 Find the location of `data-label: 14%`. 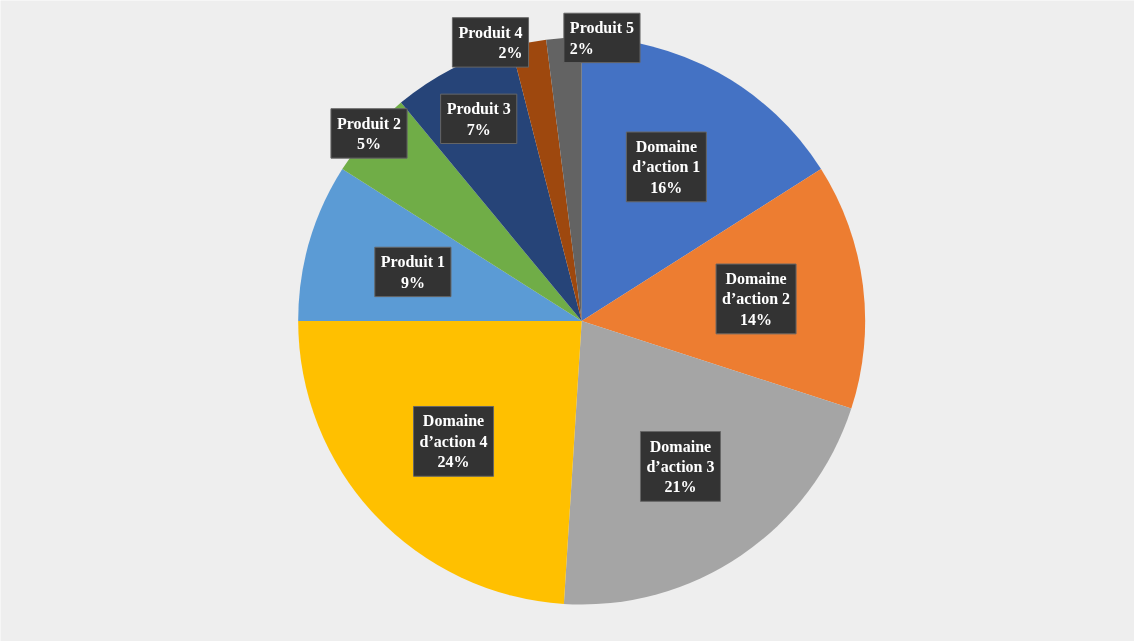

data-label: 14% is located at coordinates (756, 319).